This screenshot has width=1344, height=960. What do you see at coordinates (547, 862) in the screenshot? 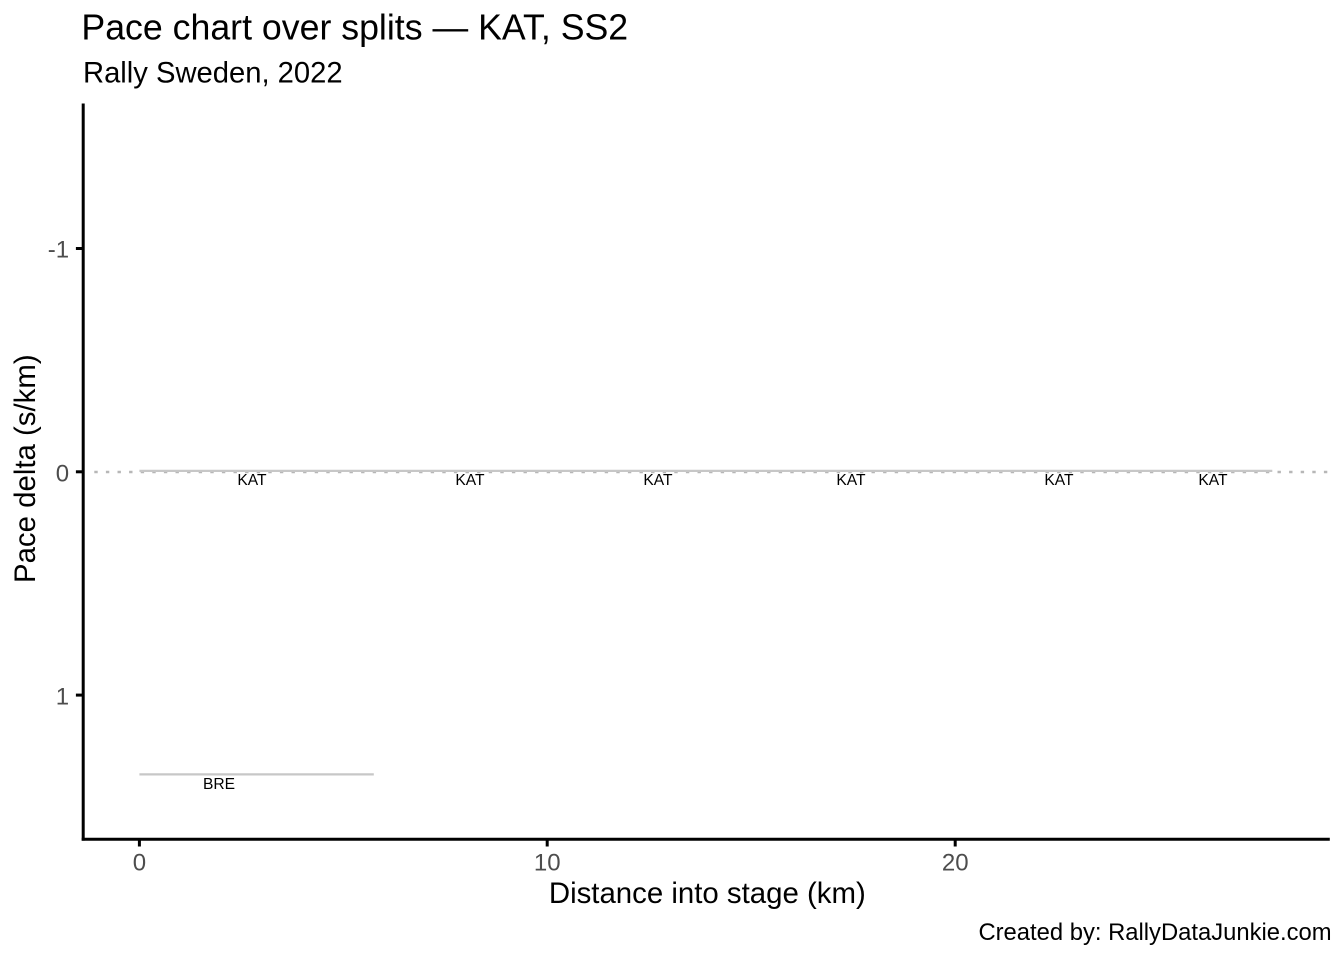
I see `svg-text: 10` at bounding box center [547, 862].